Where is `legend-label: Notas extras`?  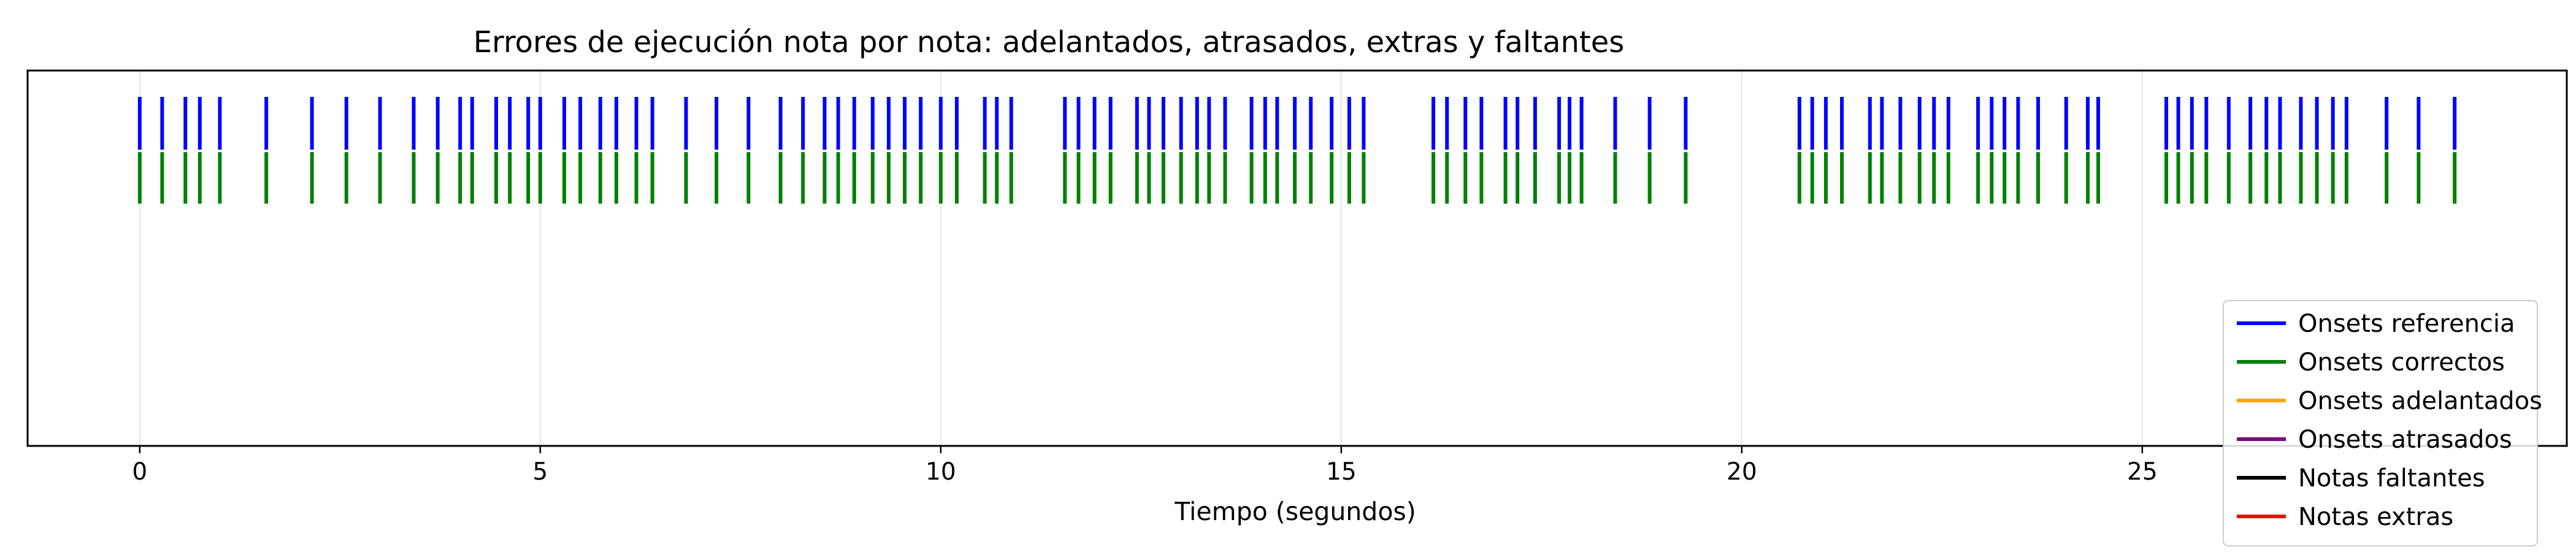
legend-label: Notas extras is located at coordinates (2375, 517).